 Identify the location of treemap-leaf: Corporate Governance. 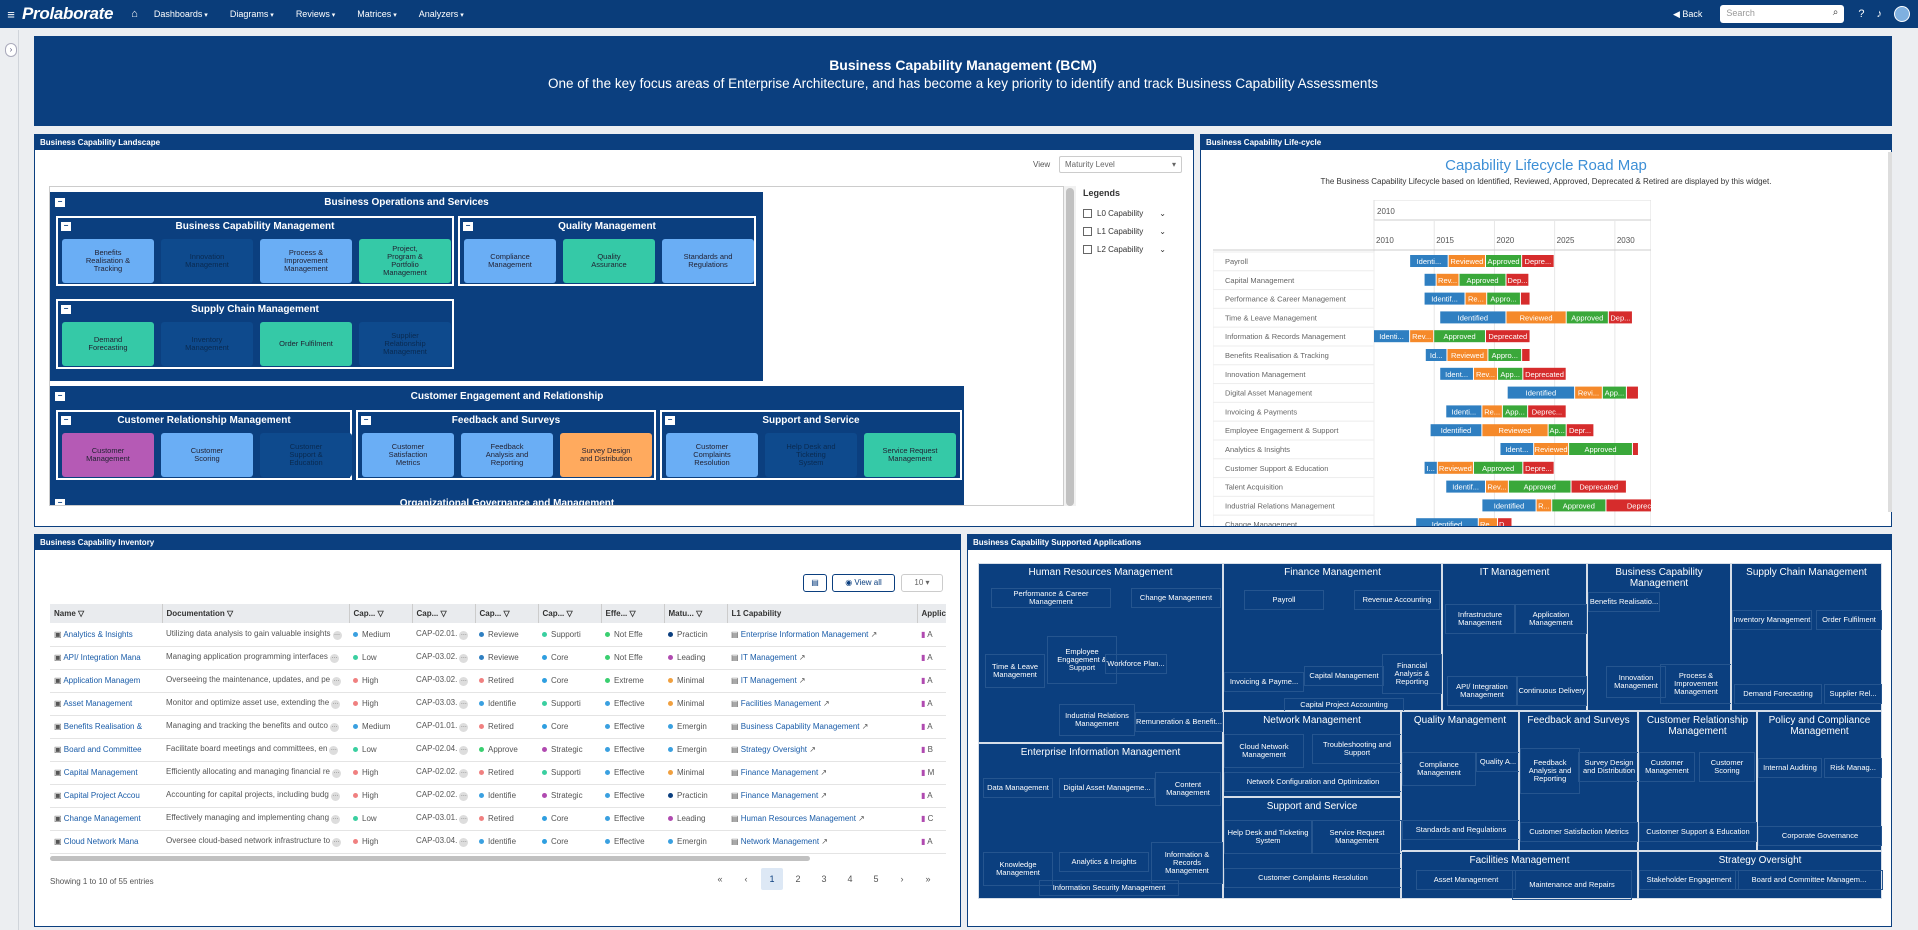
(1820, 836).